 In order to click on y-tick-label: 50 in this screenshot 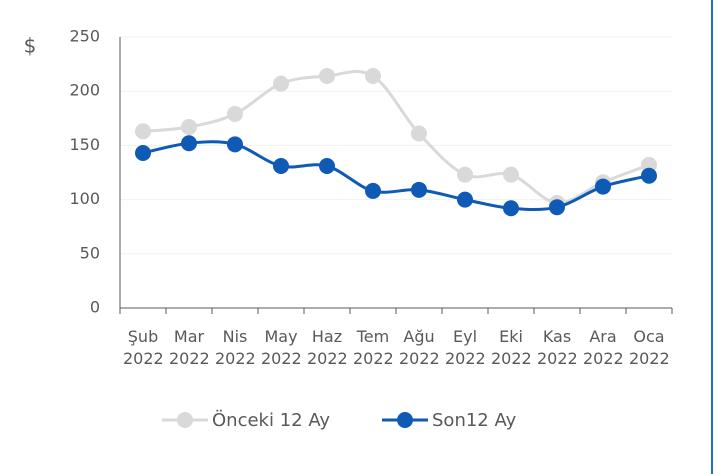, I will do `click(90, 252)`.